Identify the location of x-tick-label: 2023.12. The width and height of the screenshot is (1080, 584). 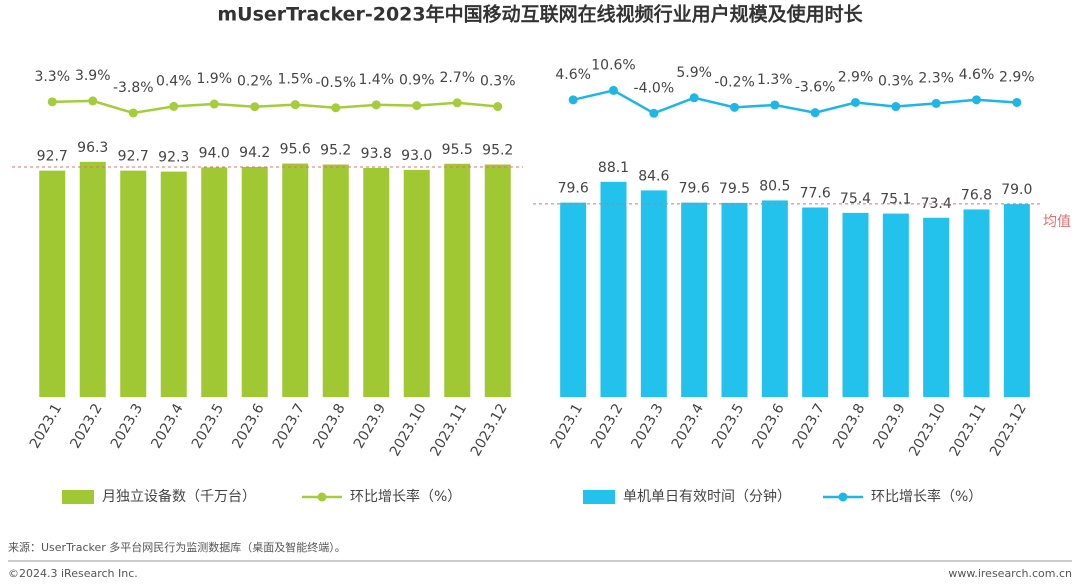
(489, 430).